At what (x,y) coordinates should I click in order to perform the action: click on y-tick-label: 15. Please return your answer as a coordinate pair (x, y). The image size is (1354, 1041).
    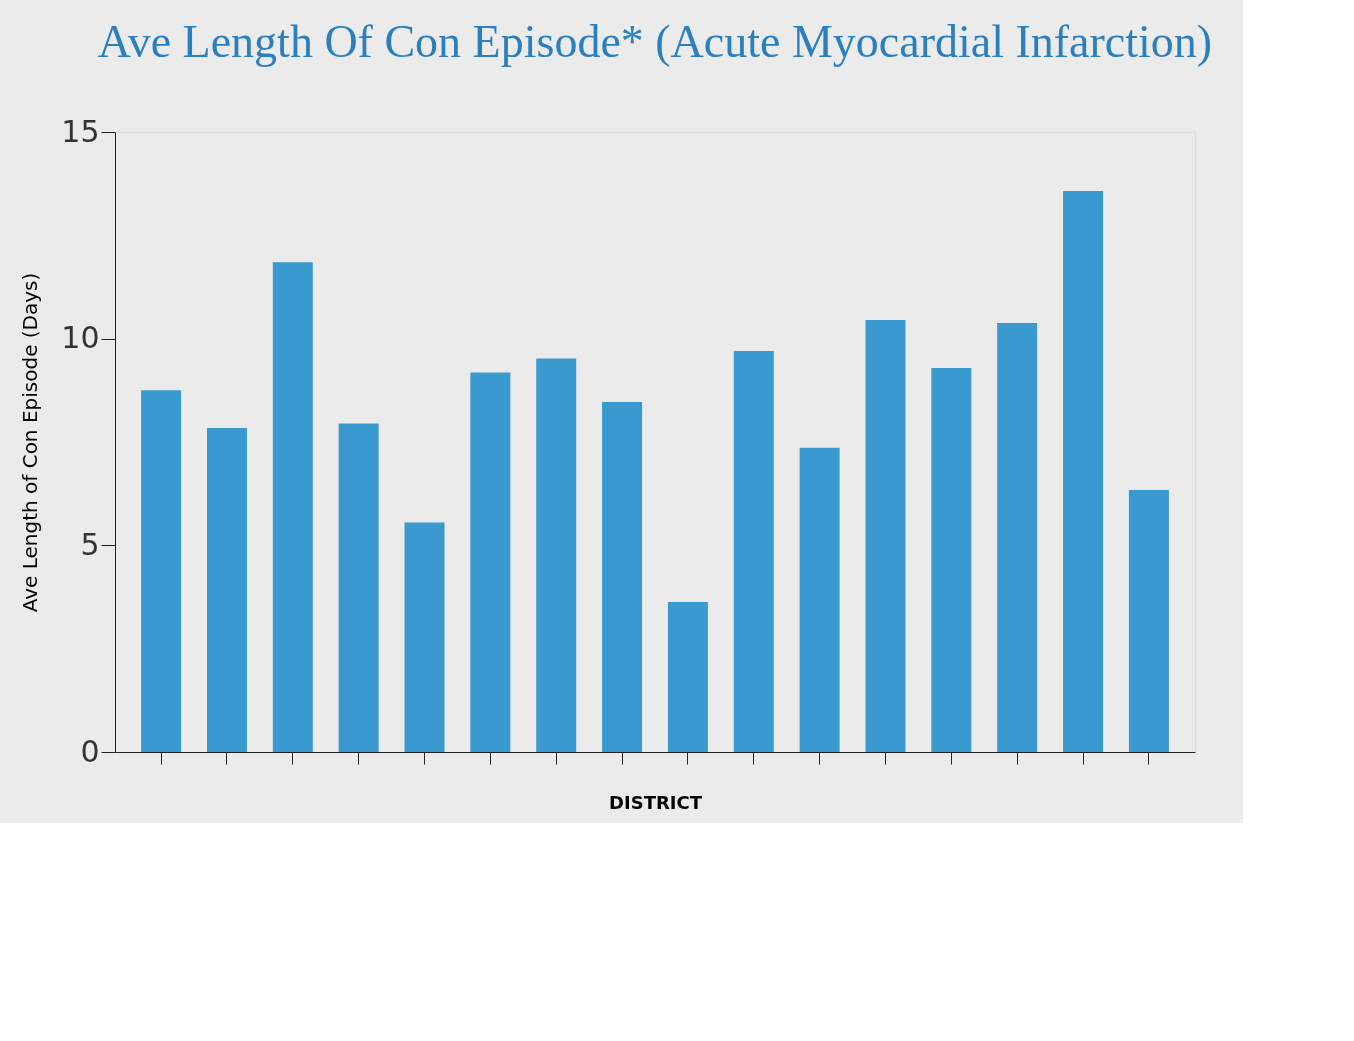
    Looking at the image, I should click on (80, 131).